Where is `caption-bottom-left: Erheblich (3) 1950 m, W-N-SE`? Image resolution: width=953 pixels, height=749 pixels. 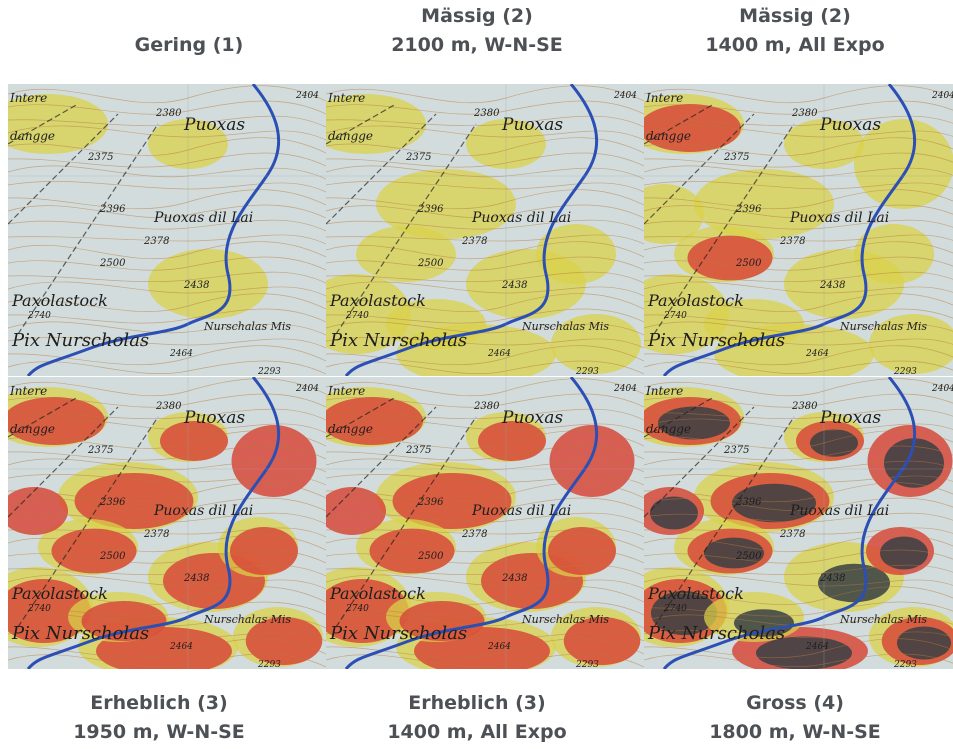 caption-bottom-left: Erheblich (3) 1950 m, W-N-SE is located at coordinates (159, 718).